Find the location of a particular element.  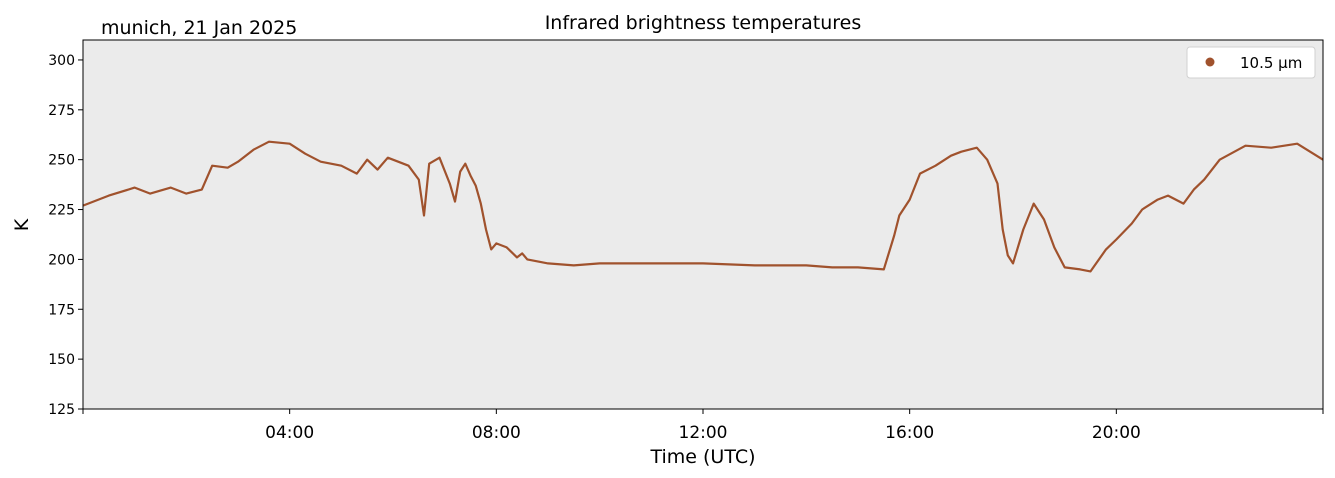

y-tick-label: 300 is located at coordinates (61, 61).